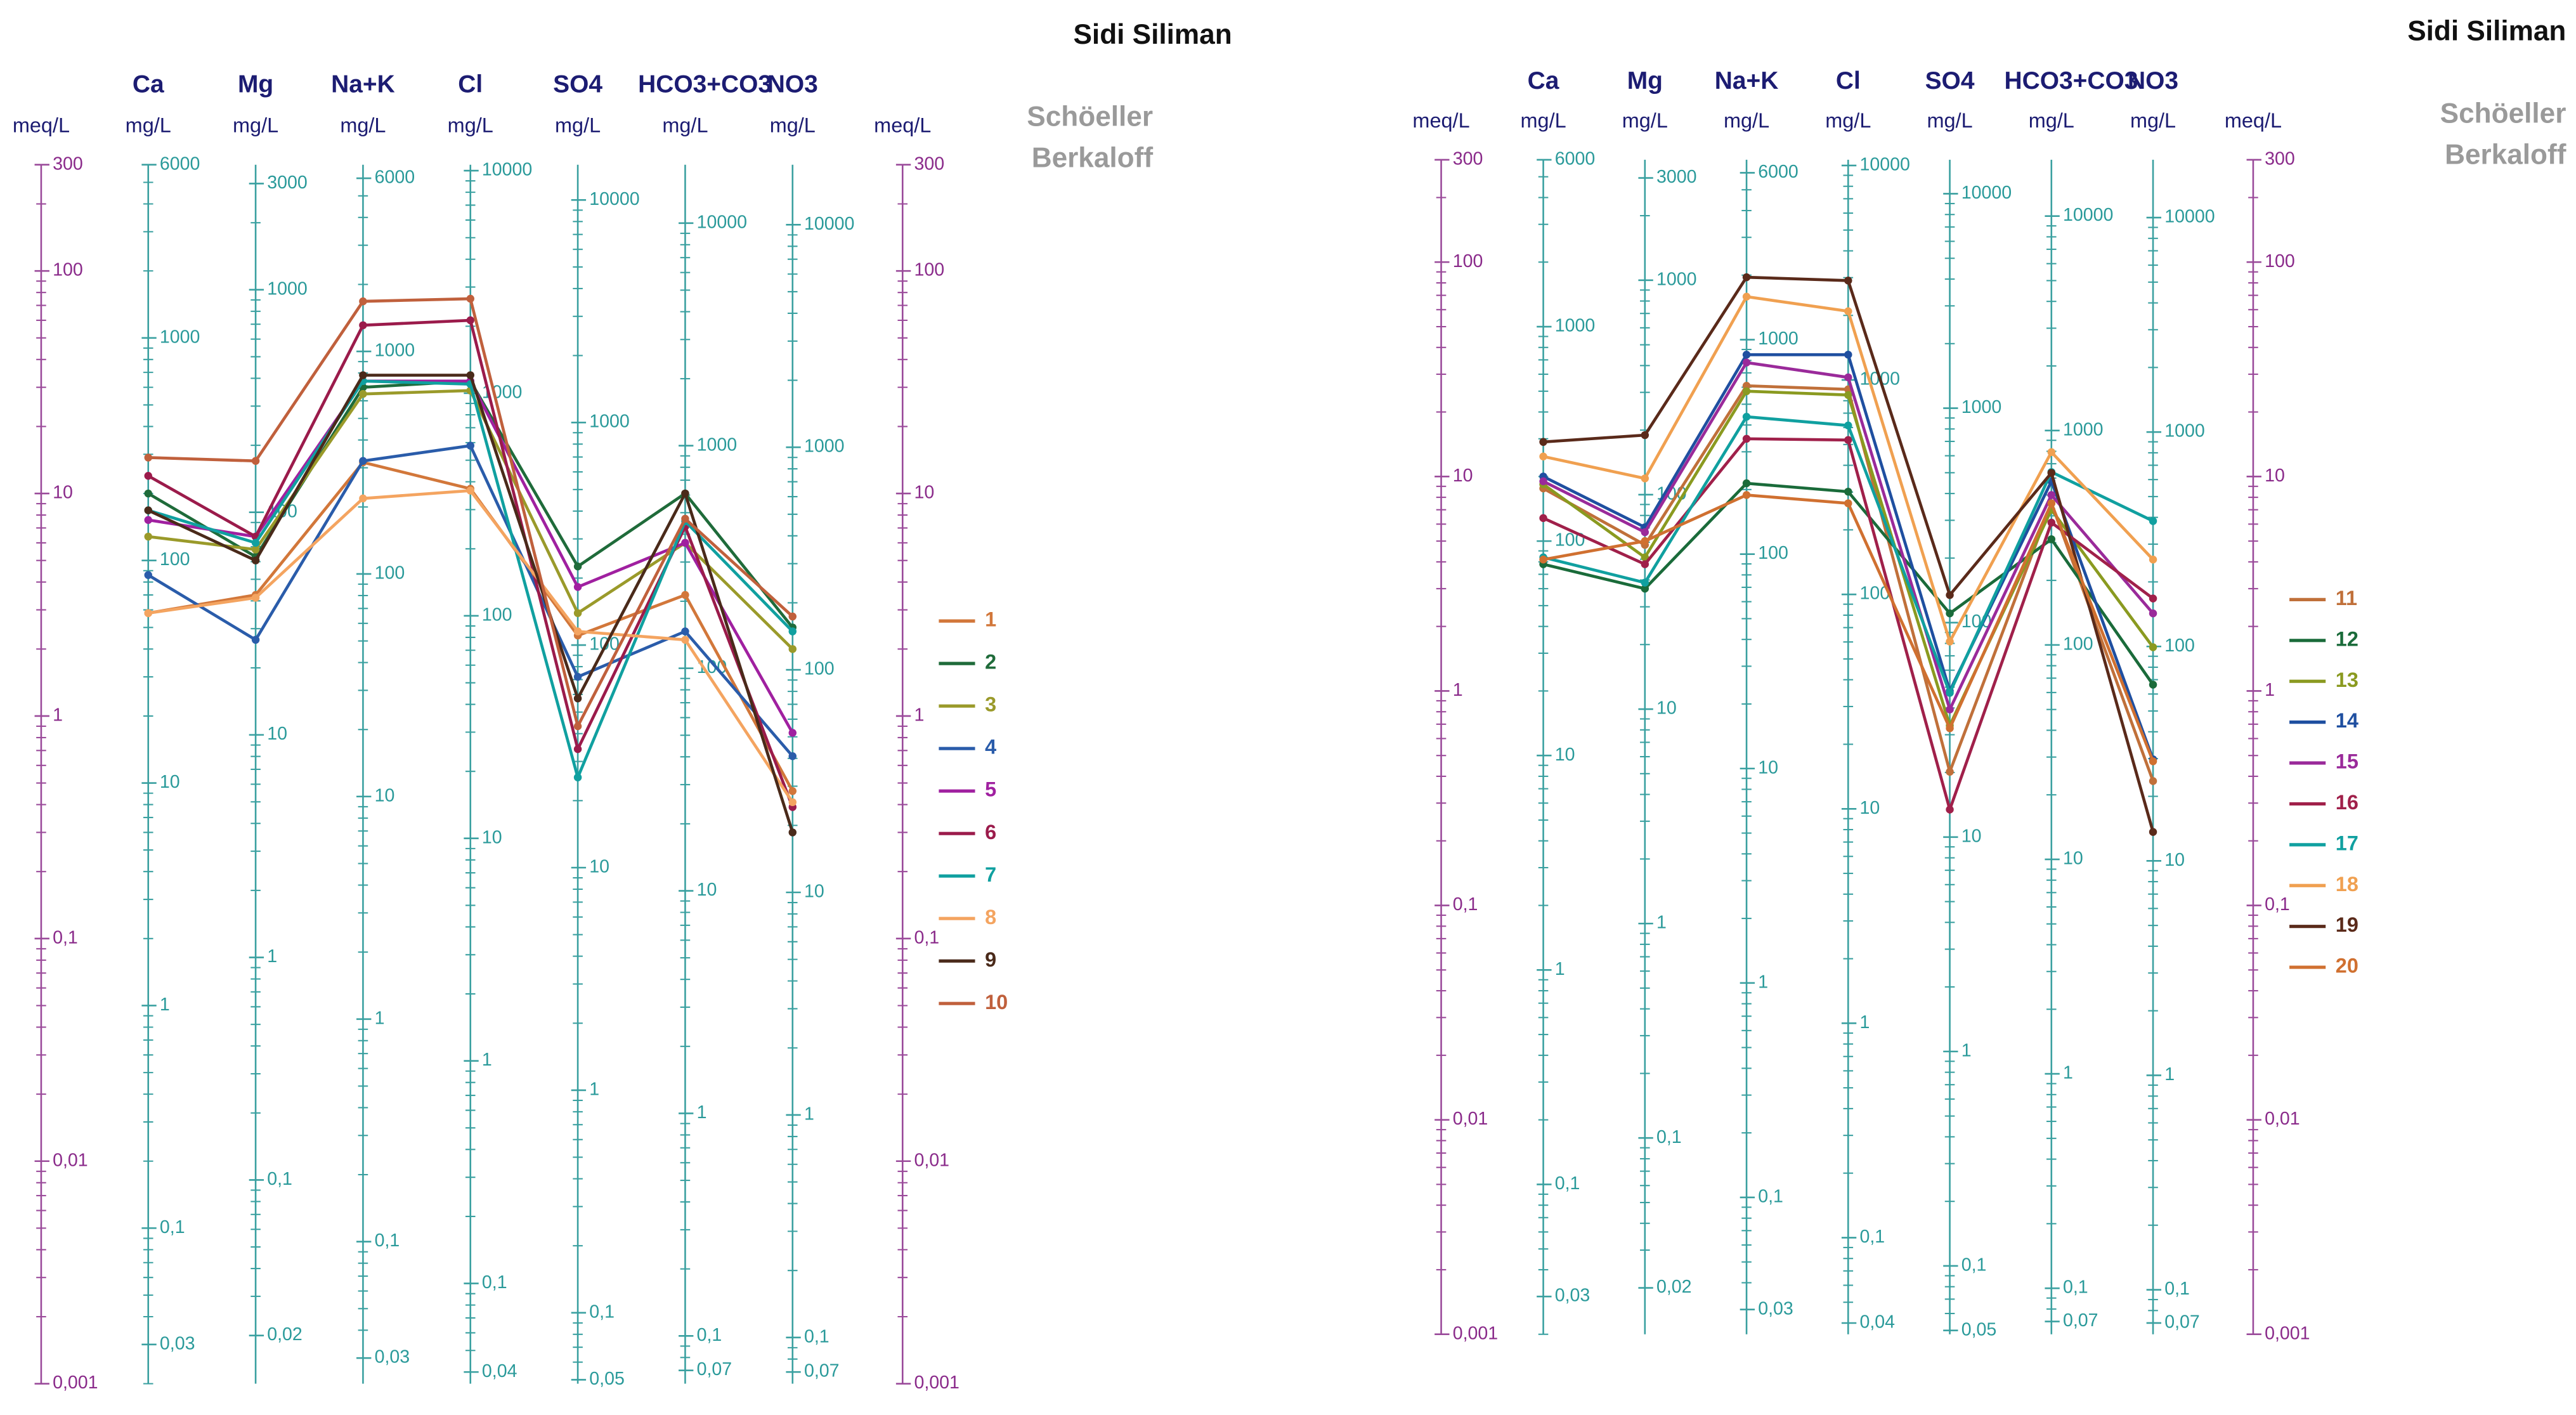 Image resolution: width=2576 pixels, height=1415 pixels. I want to click on category-label: NO3, so click(792, 84).